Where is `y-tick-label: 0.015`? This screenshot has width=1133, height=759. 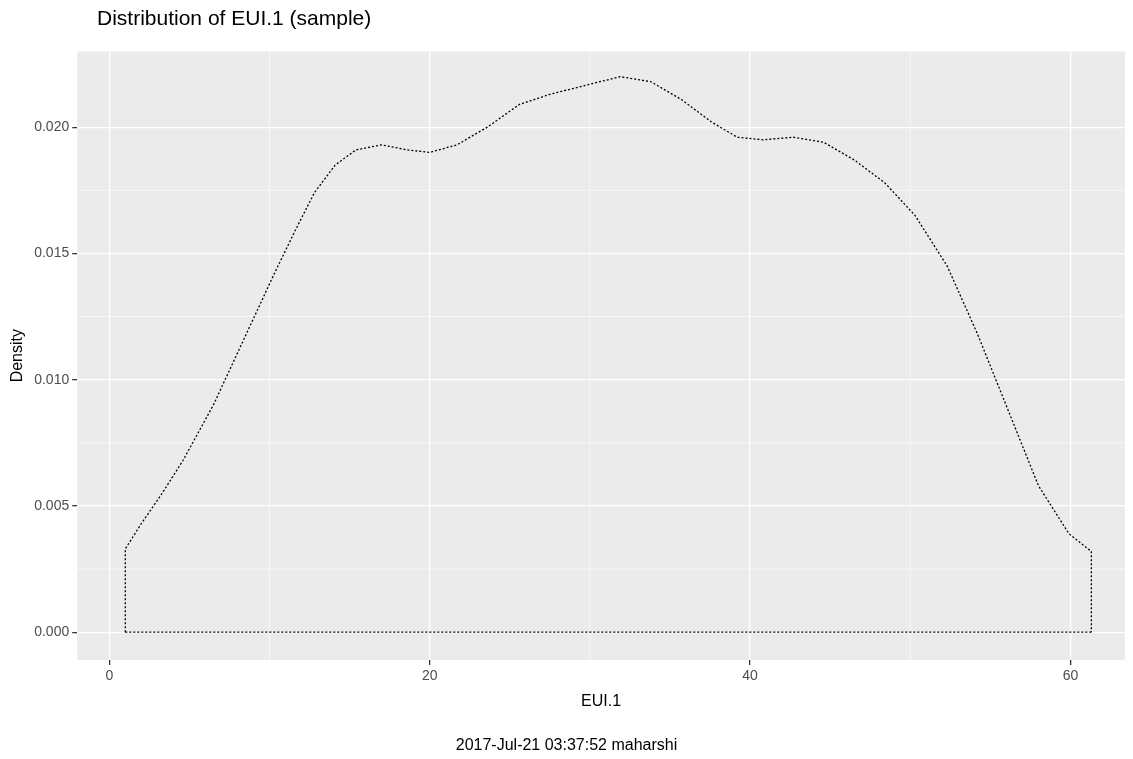
y-tick-label: 0.015 is located at coordinates (52, 252).